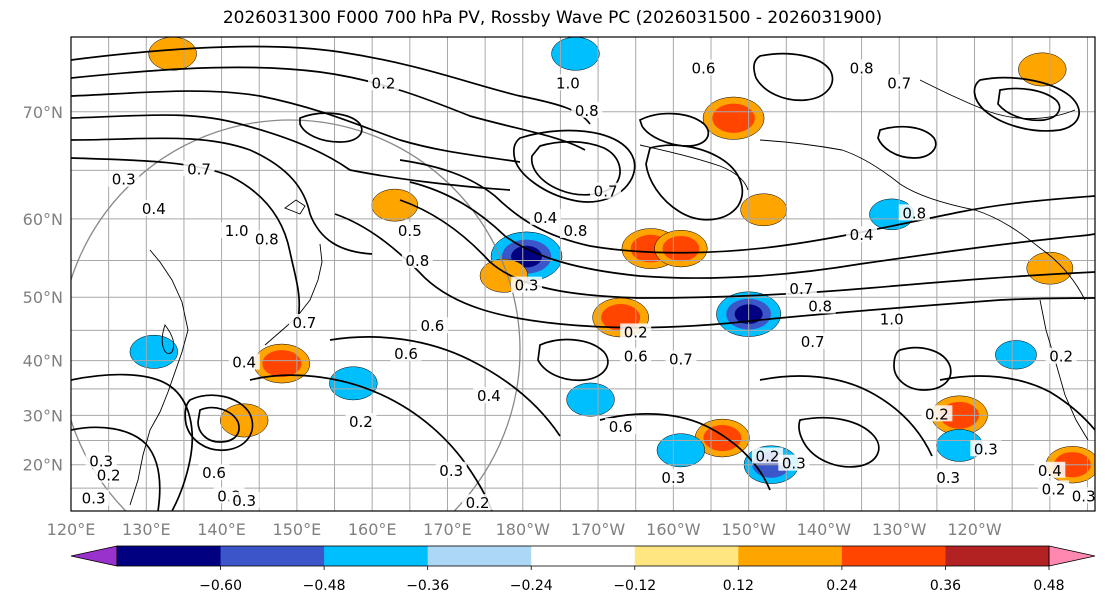 The width and height of the screenshot is (1105, 604). What do you see at coordinates (841, 586) in the screenshot?
I see `colorbar-tick-label: 0.24` at bounding box center [841, 586].